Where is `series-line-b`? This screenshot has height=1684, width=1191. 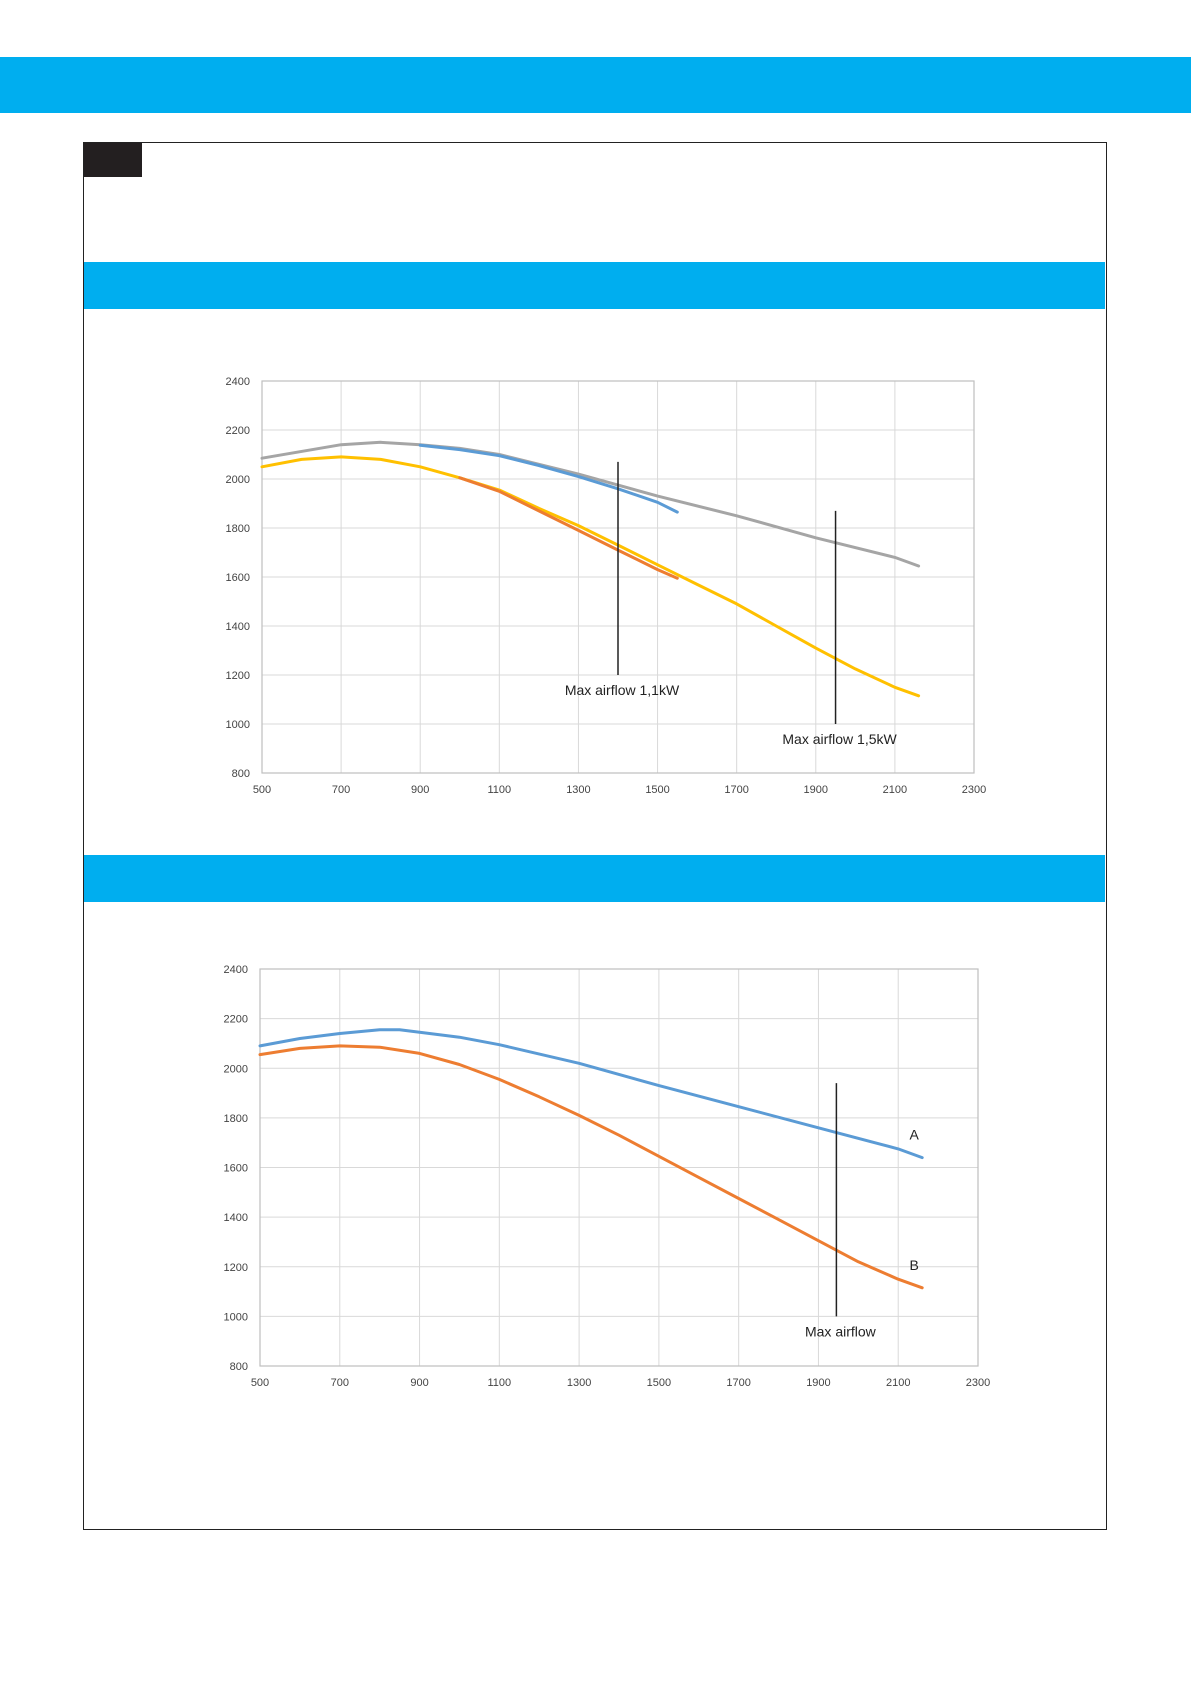 series-line-b is located at coordinates (591, 1167).